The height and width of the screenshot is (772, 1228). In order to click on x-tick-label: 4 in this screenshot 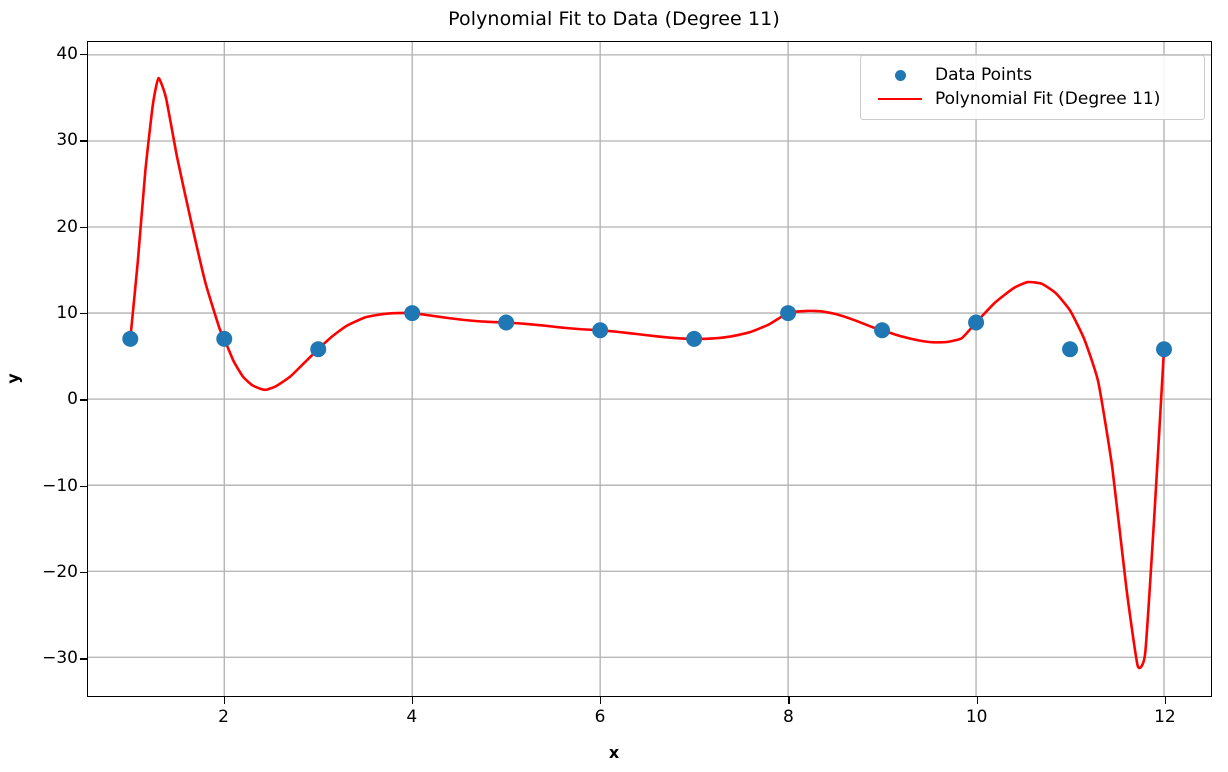, I will do `click(412, 717)`.